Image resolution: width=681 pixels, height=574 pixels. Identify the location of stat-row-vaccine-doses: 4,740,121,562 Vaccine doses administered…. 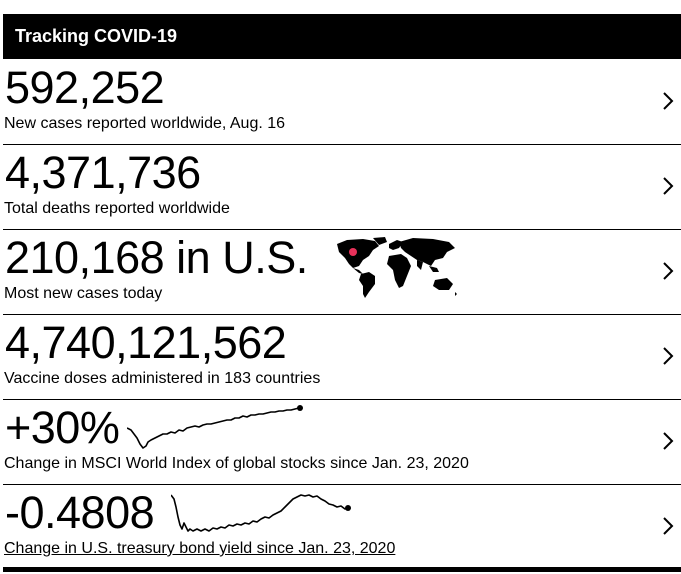
(342, 357).